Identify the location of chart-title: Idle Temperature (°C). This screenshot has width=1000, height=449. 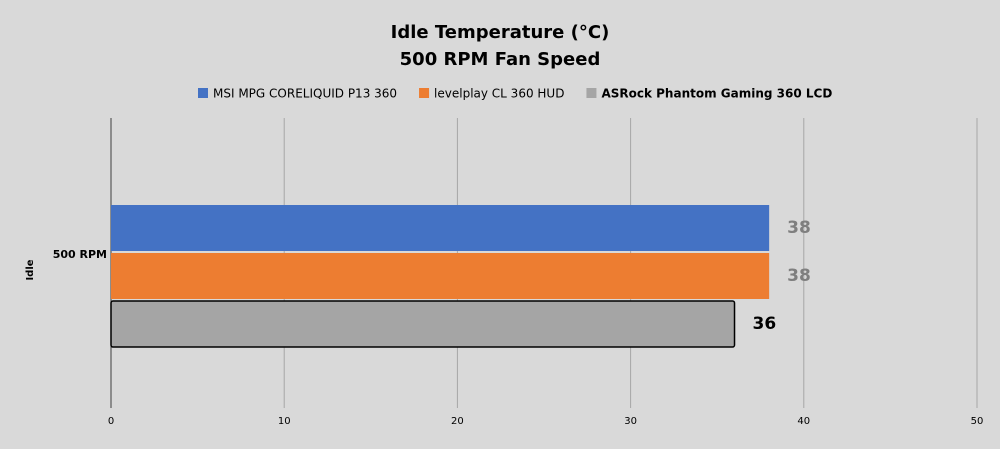
(500, 32).